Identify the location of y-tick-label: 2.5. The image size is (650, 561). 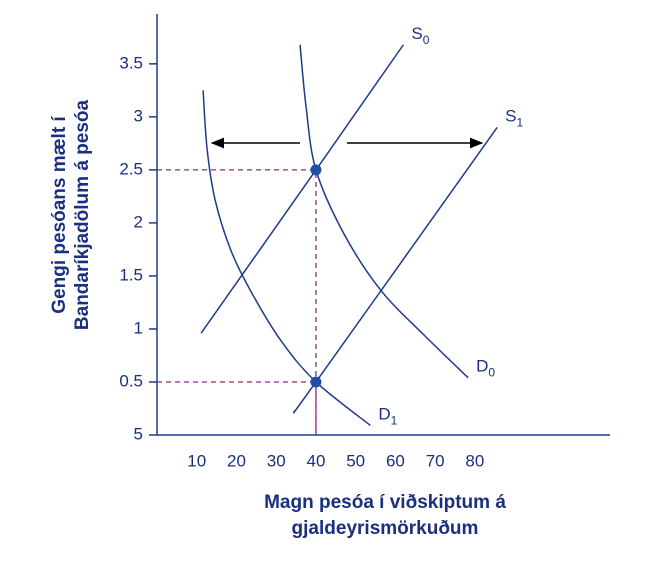
(131, 168).